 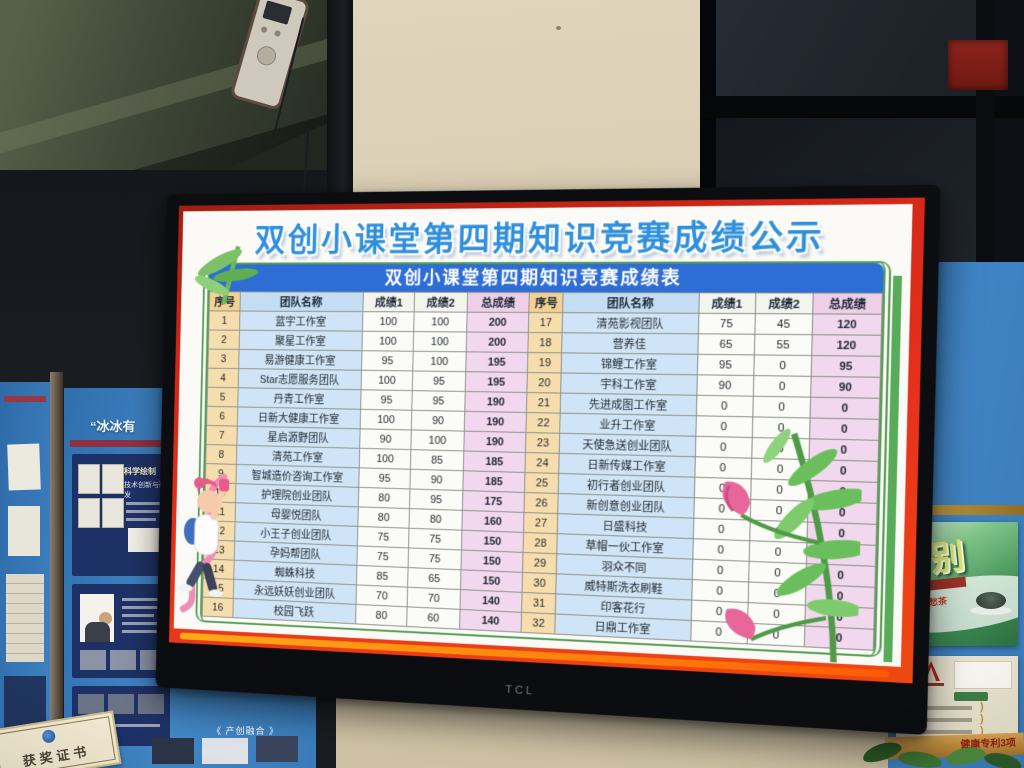 What do you see at coordinates (300, 360) in the screenshot?
I see `table-cell: 易游健康工作室` at bounding box center [300, 360].